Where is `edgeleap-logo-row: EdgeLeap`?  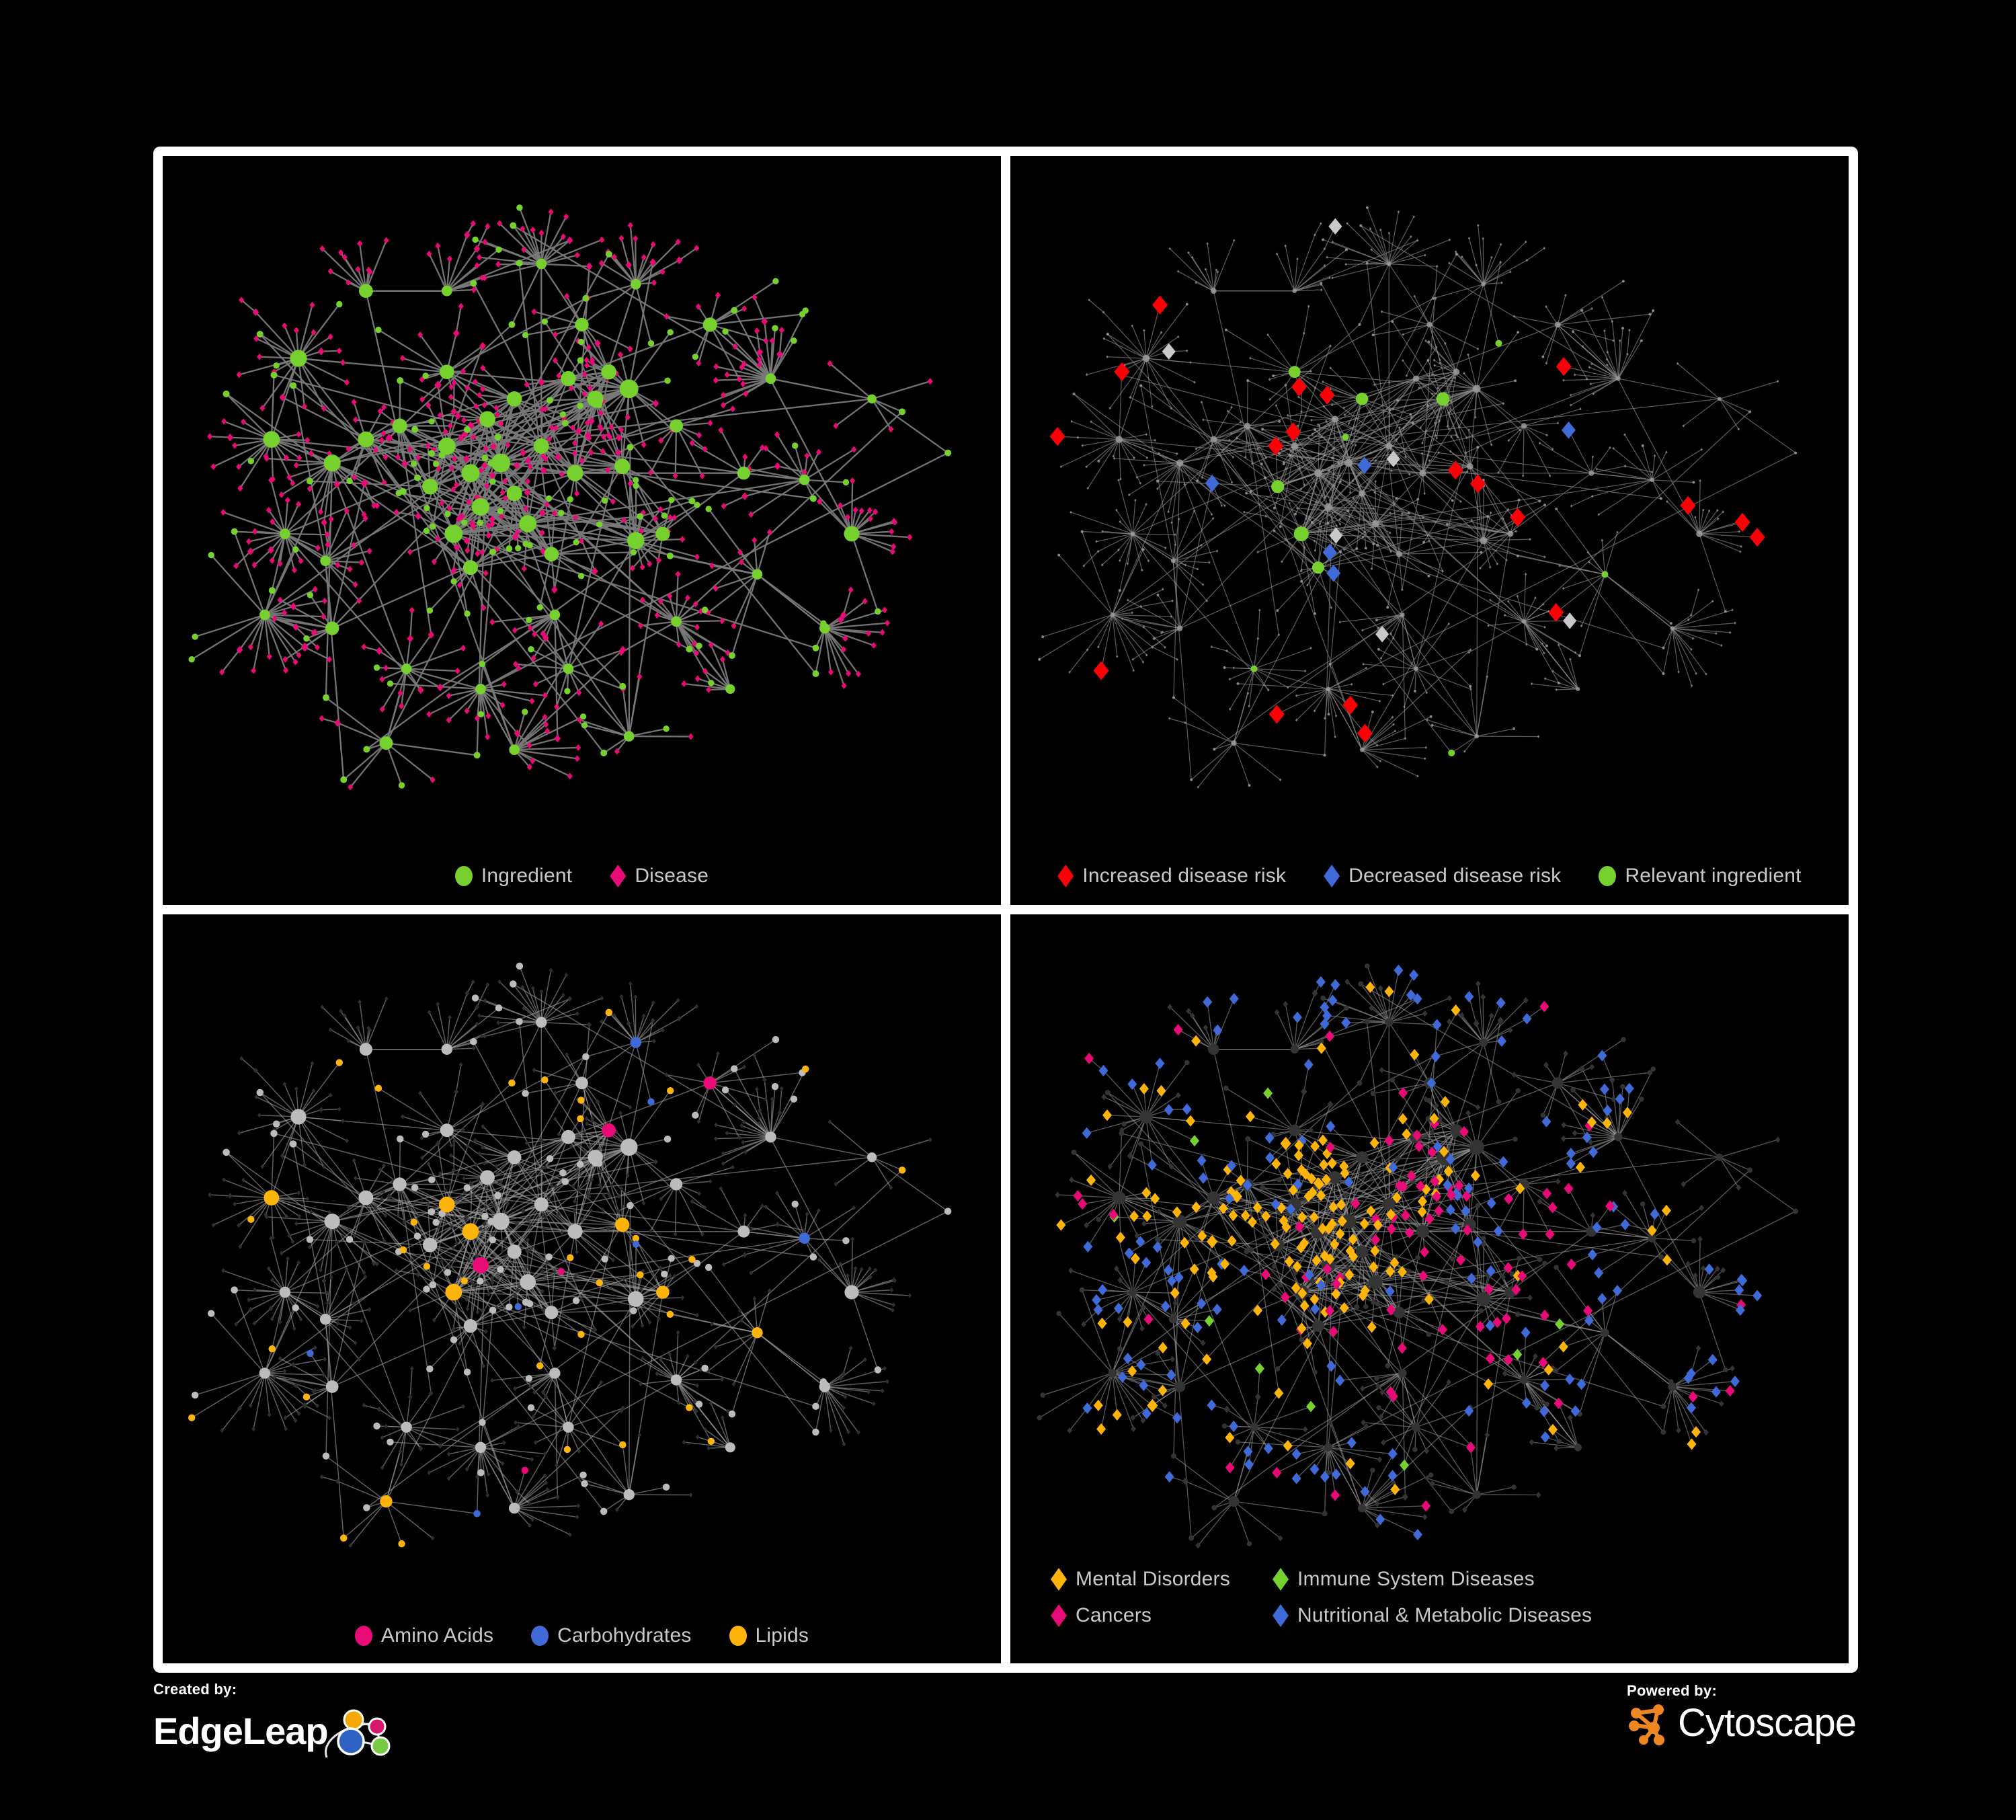 edgeleap-logo-row: EdgeLeap is located at coordinates (275, 1731).